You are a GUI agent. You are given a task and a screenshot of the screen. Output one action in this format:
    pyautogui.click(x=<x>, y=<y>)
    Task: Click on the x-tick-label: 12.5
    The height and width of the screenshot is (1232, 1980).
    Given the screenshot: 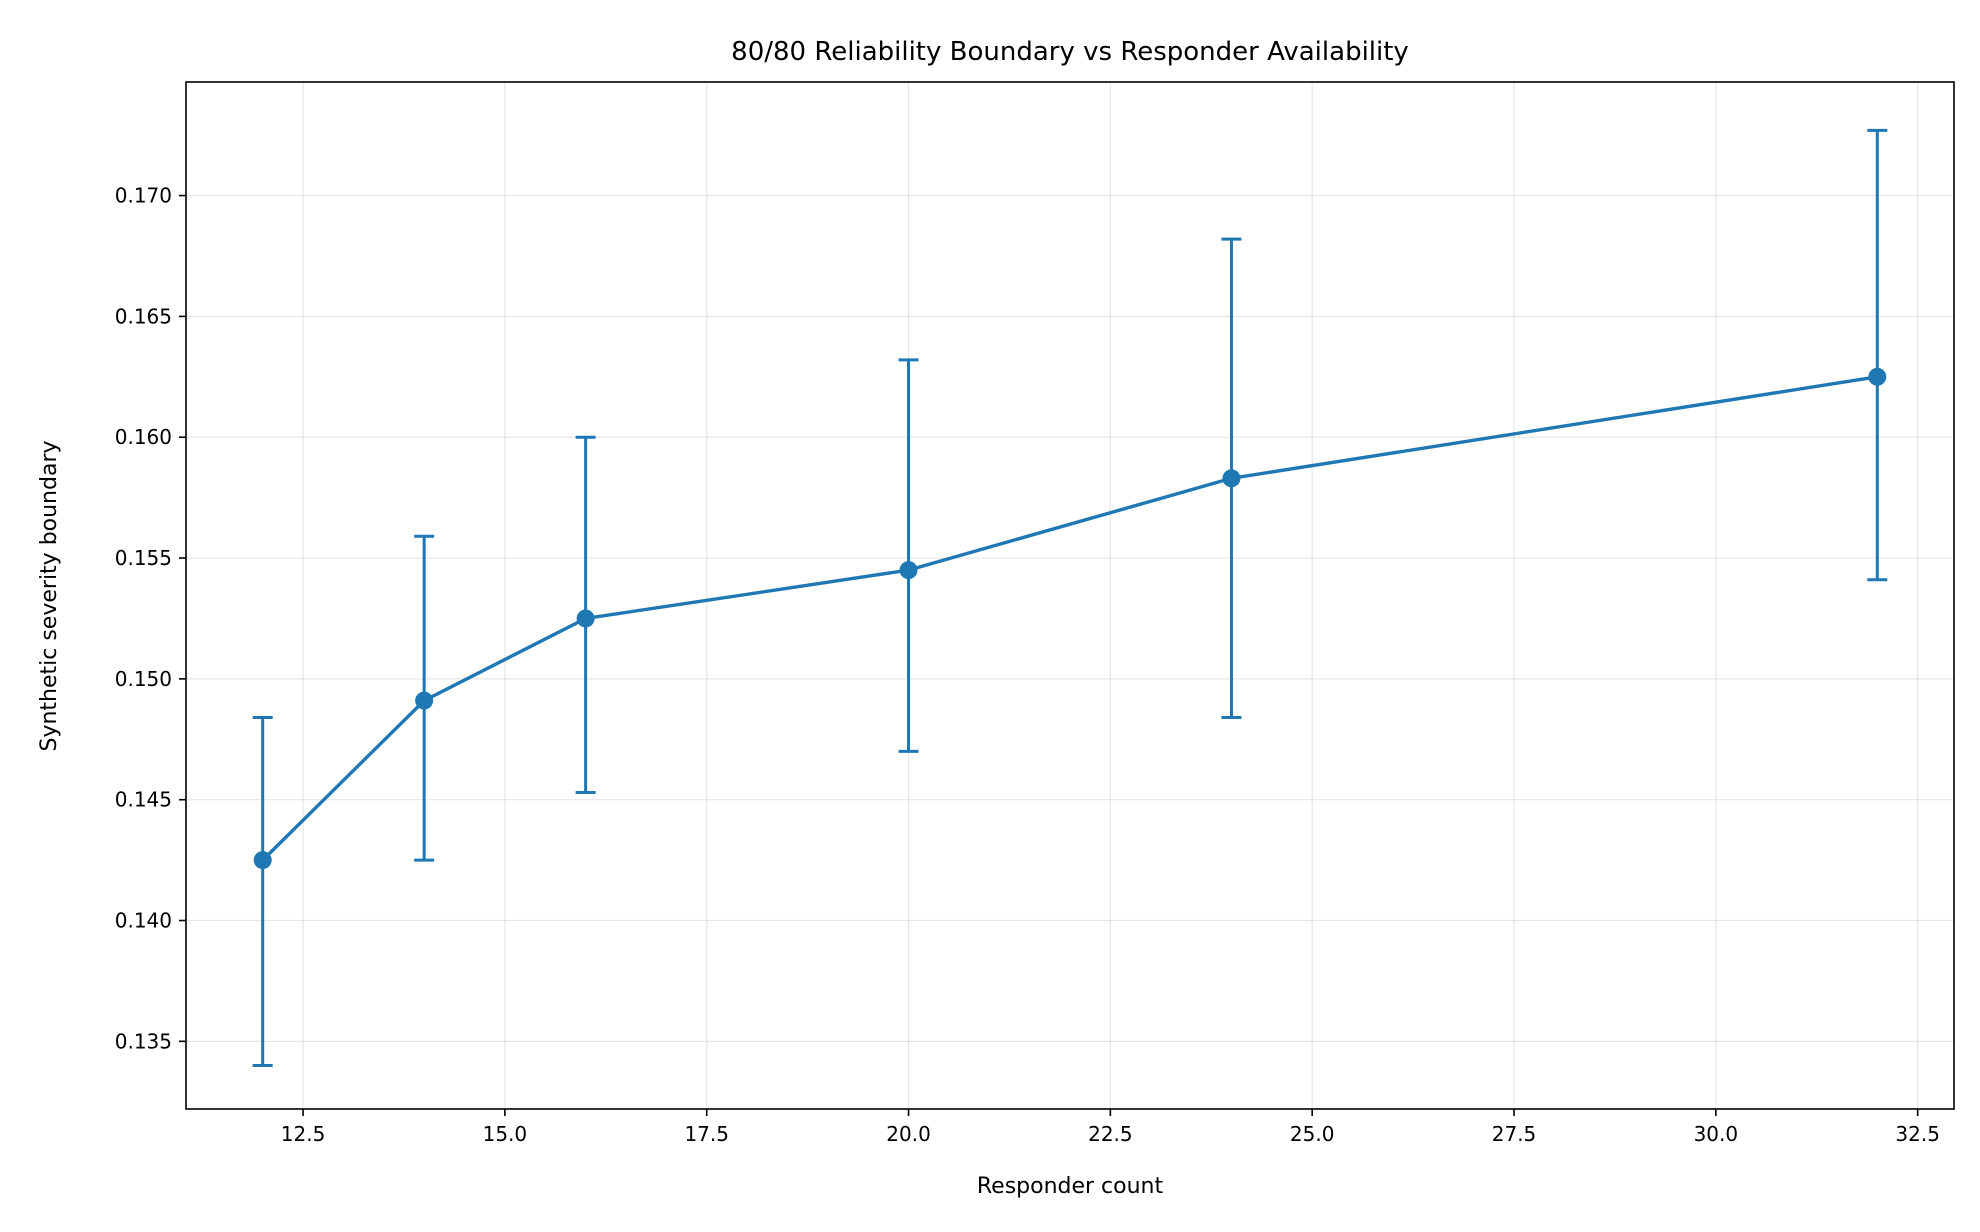 What is the action you would take?
    pyautogui.click(x=303, y=1134)
    